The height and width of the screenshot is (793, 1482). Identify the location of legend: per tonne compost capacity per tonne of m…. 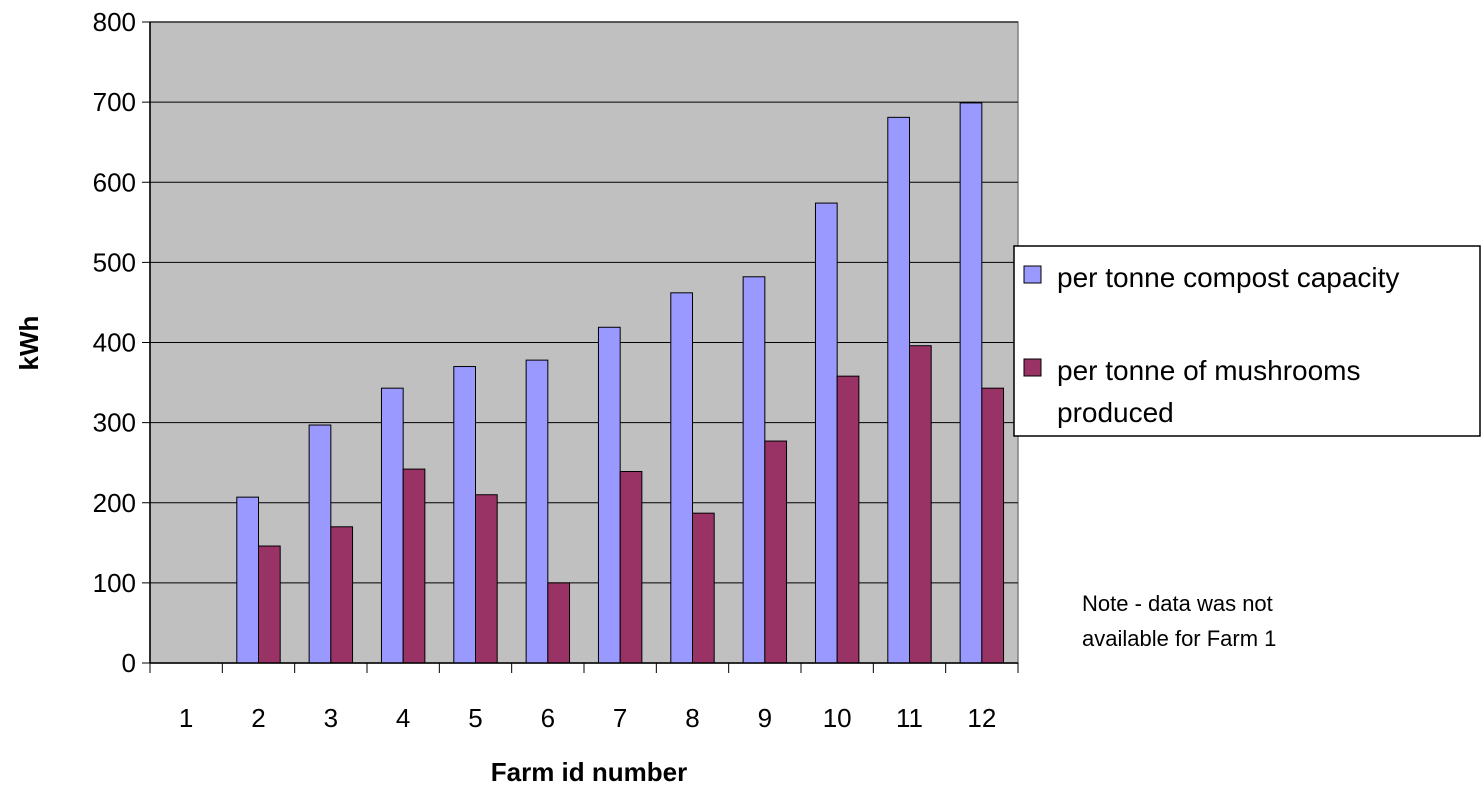
(1247, 341).